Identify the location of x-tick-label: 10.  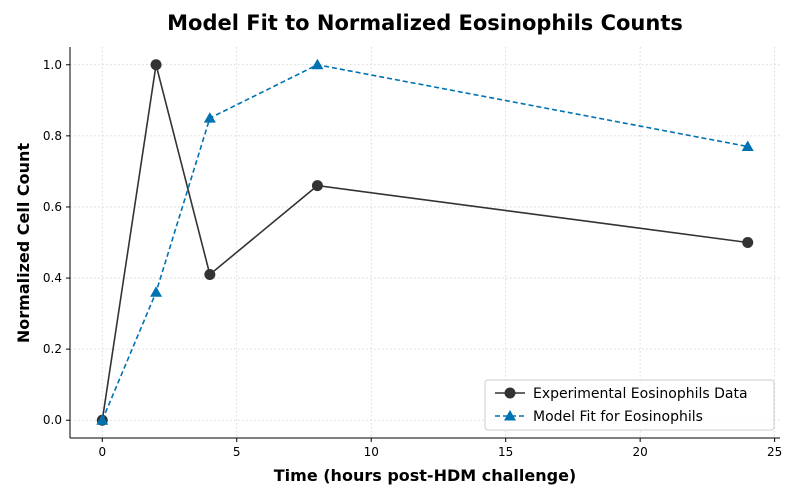
(371, 452).